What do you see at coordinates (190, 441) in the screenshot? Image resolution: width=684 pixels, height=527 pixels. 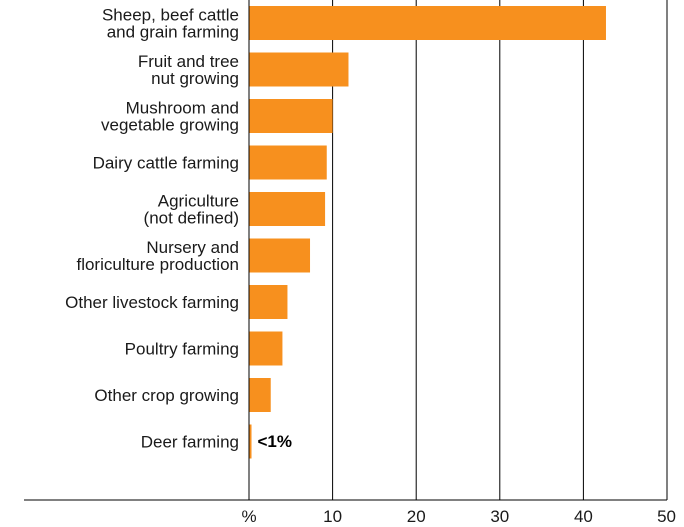 I see `category-label: Deer farming` at bounding box center [190, 441].